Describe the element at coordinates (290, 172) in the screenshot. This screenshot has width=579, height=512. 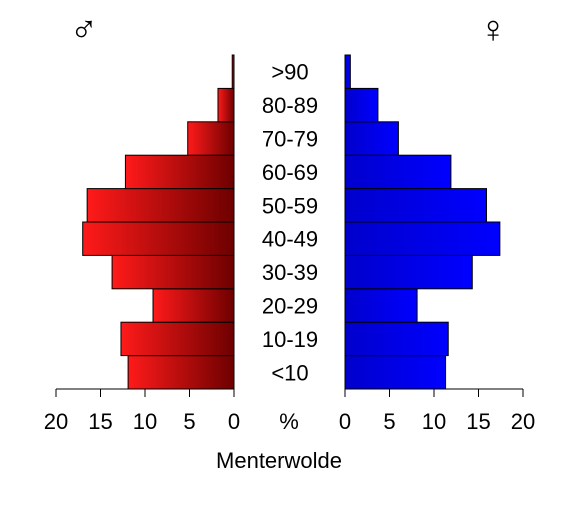
I see `age-group-label: 60-69` at that location.